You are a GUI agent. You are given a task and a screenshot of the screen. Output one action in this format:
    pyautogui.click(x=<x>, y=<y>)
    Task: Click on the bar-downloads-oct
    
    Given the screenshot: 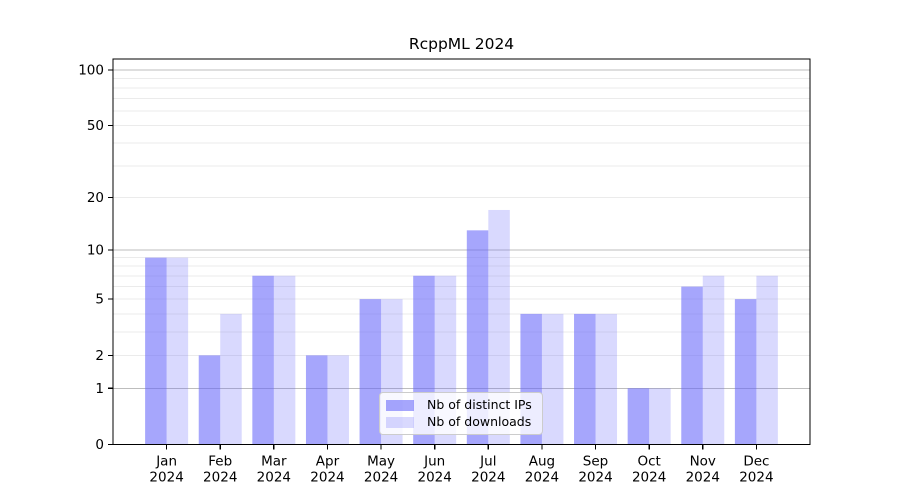 What is the action you would take?
    pyautogui.click(x=660, y=416)
    